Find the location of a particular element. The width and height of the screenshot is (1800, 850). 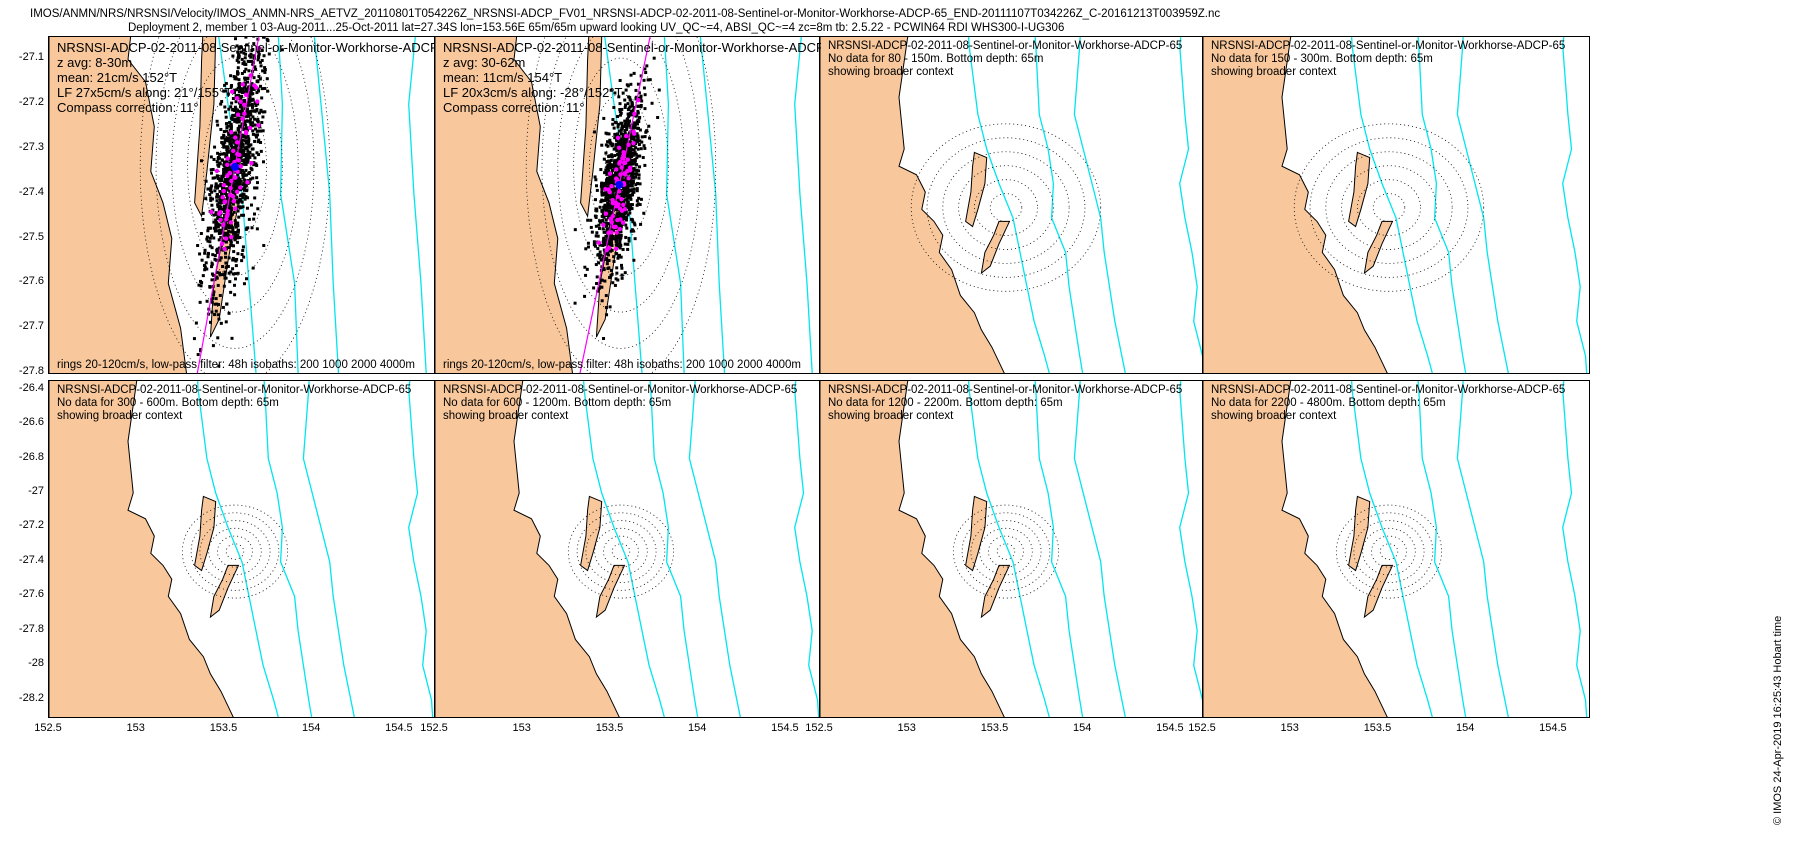

panel-info-line: z avg: 30-62m is located at coordinates (484, 62).